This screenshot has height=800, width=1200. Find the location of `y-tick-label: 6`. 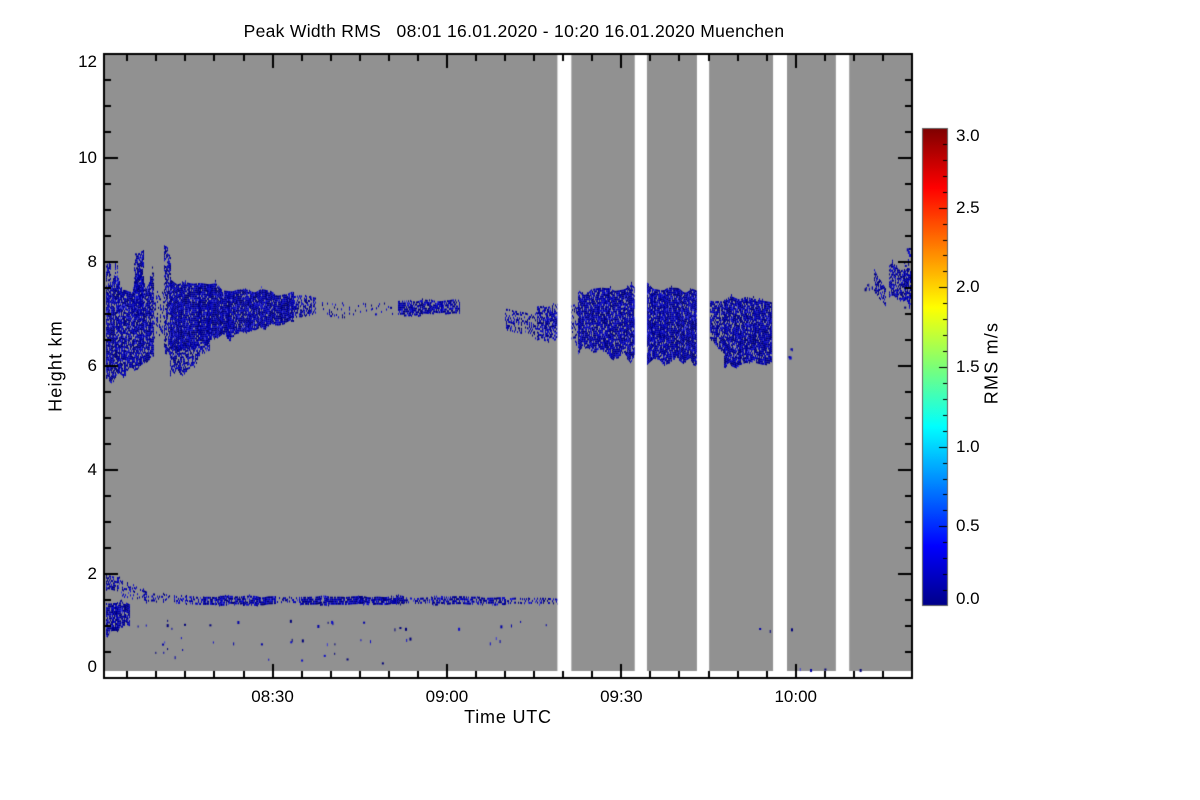

y-tick-label: 6 is located at coordinates (92, 365).